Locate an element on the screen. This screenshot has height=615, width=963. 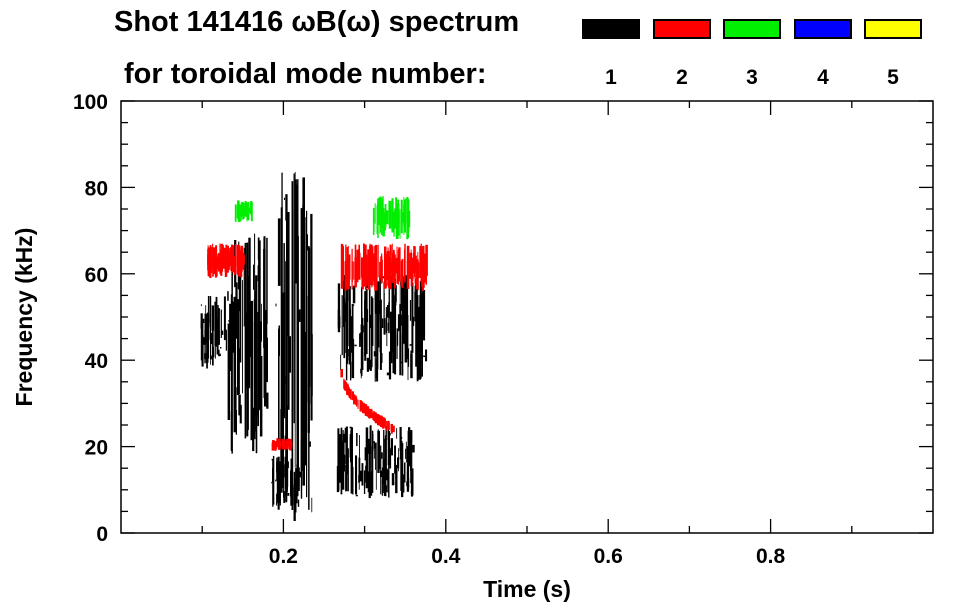
feature-n1-band-late is located at coordinates (382, 328).